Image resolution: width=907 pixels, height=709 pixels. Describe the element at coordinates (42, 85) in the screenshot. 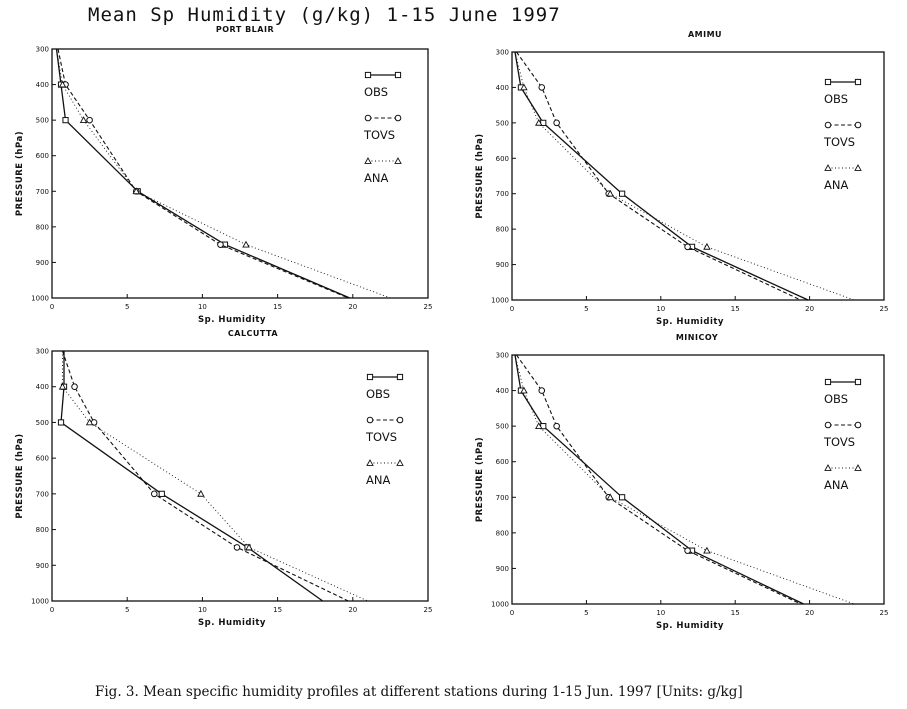

I see `y-tick-label: 400` at that location.